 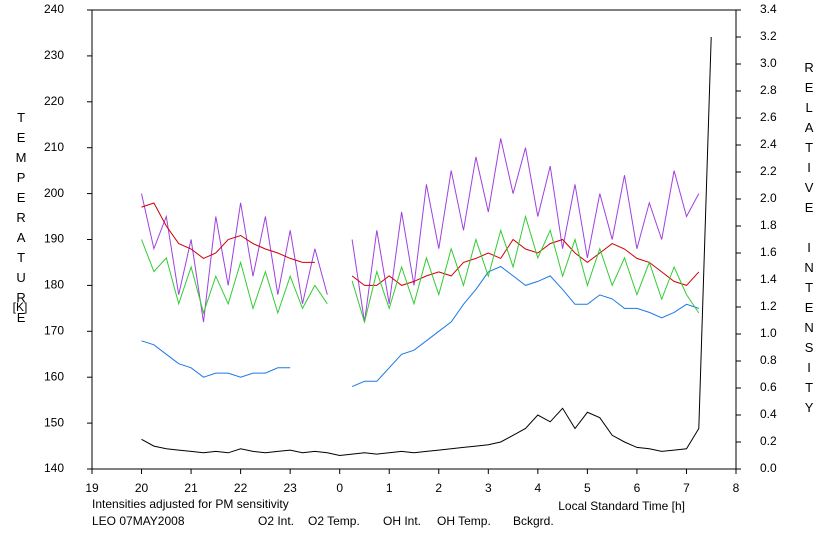 What do you see at coordinates (768, 90) in the screenshot?
I see `y2-tick-label: 2.8` at bounding box center [768, 90].